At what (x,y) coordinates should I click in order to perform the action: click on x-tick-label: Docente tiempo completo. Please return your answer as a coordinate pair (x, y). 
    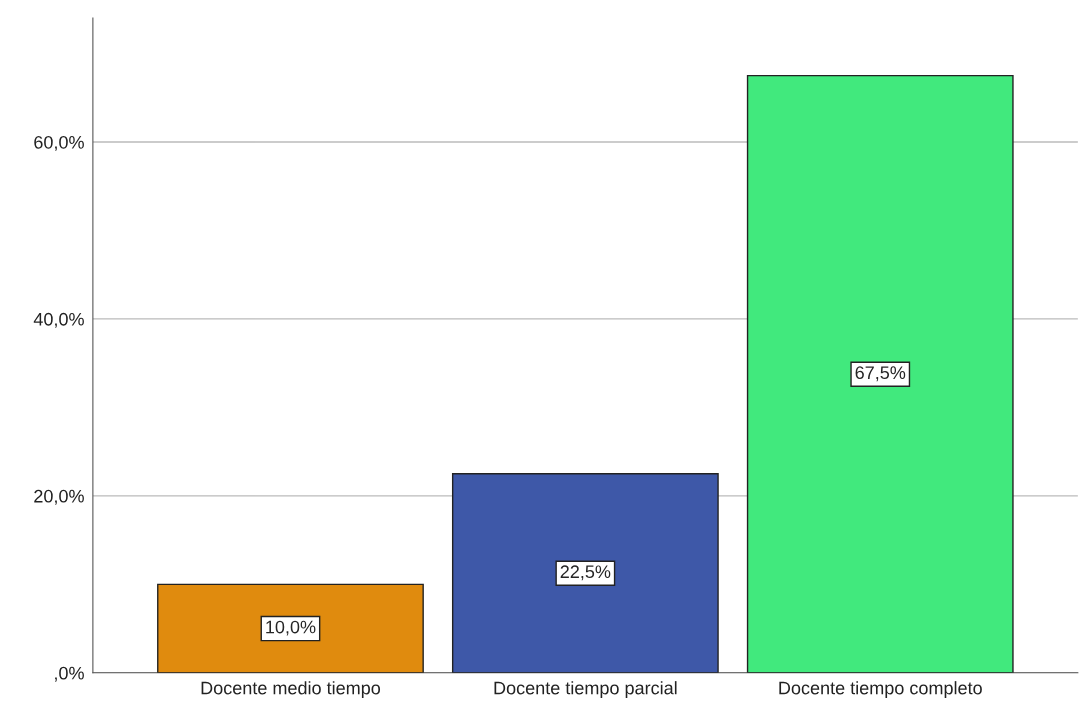
    Looking at the image, I should click on (880, 689).